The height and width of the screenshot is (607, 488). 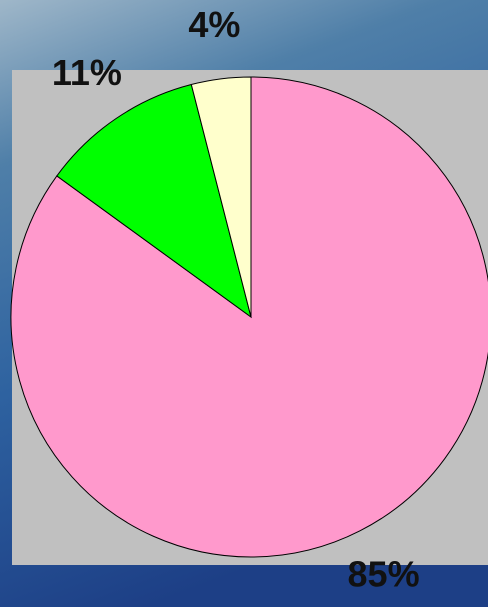 What do you see at coordinates (384, 574) in the screenshot?
I see `data-label: 85%` at bounding box center [384, 574].